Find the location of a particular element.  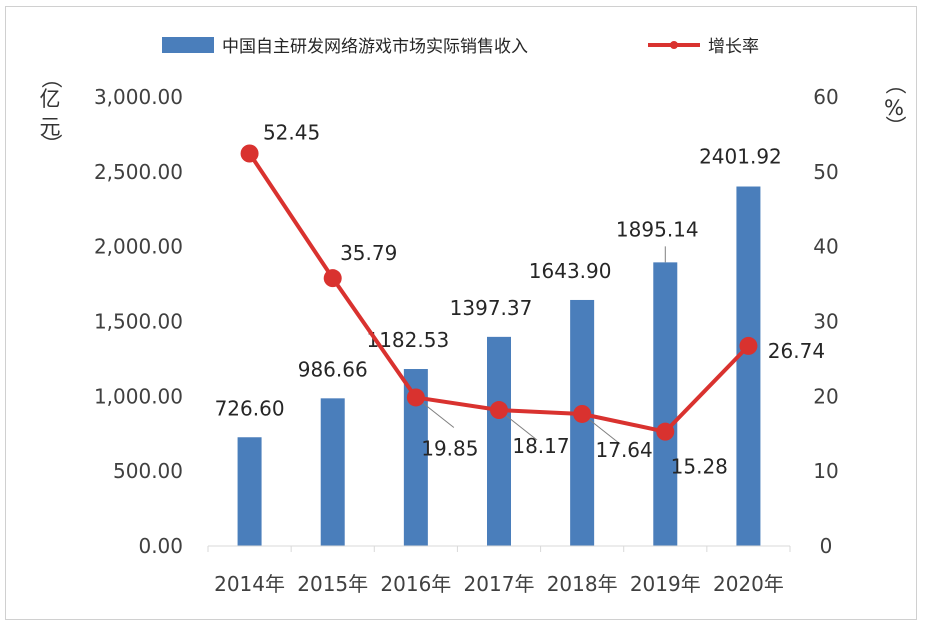

legend-line-marker is located at coordinates (674, 45).